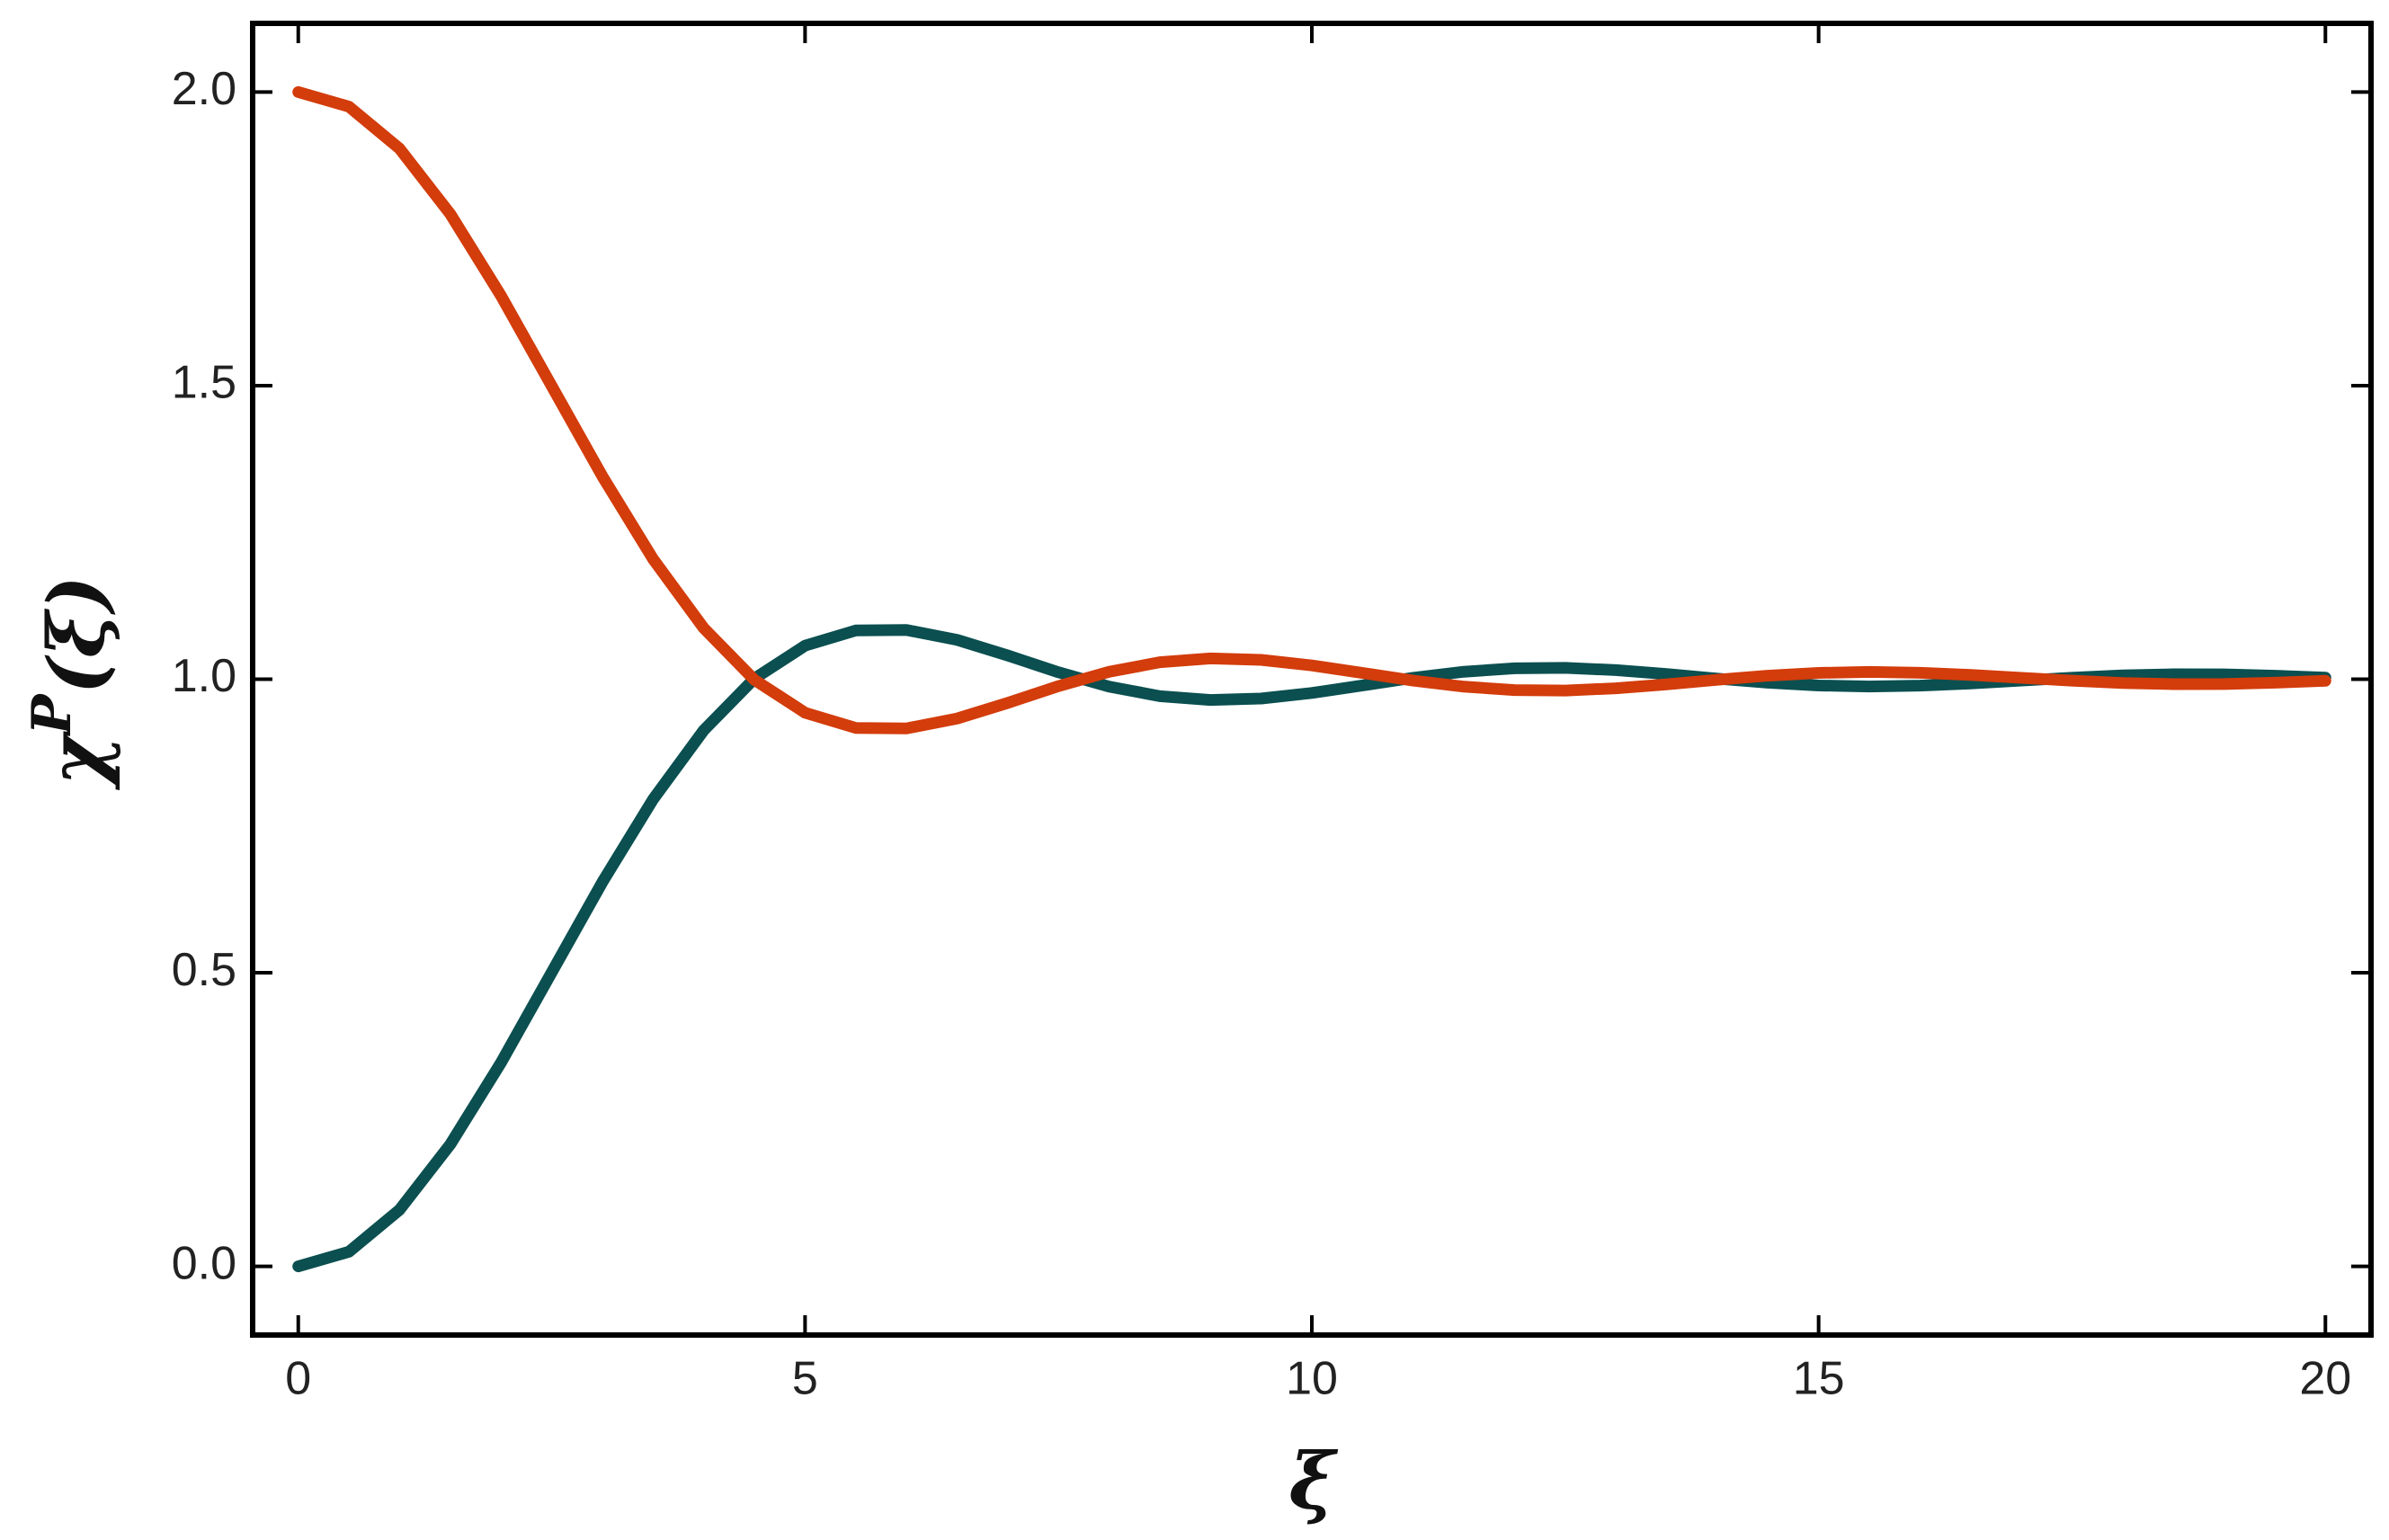  What do you see at coordinates (1312, 1379) in the screenshot?
I see `x-tick-label: 10` at bounding box center [1312, 1379].